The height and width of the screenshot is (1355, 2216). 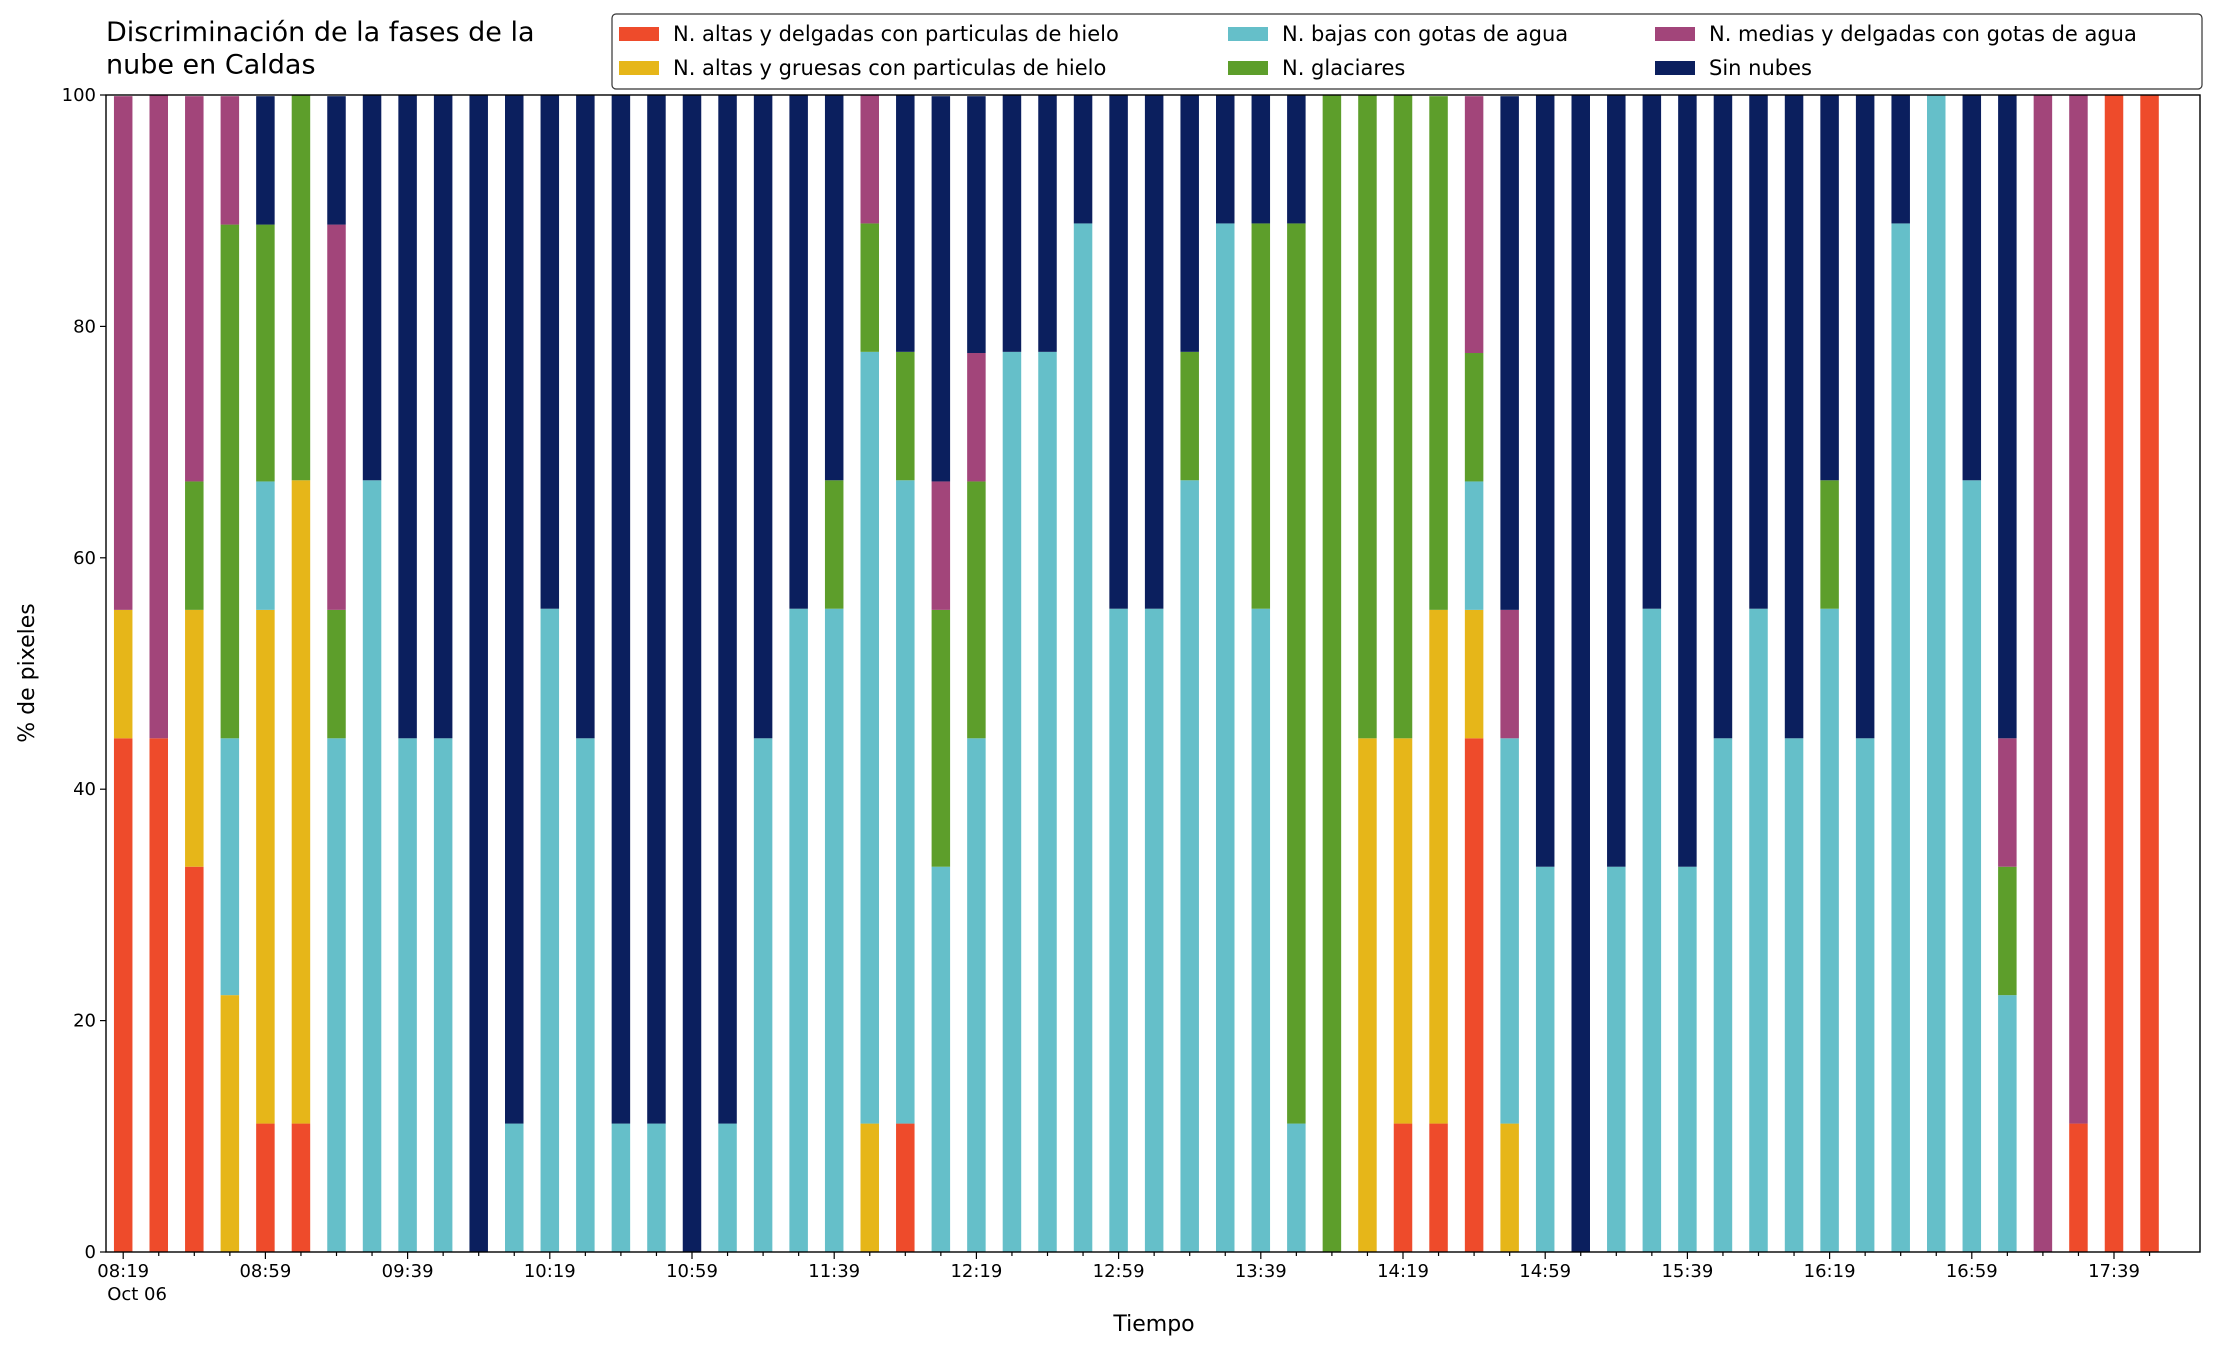 I want to click on x-tick-label: 15:39, so click(x=1687, y=1271).